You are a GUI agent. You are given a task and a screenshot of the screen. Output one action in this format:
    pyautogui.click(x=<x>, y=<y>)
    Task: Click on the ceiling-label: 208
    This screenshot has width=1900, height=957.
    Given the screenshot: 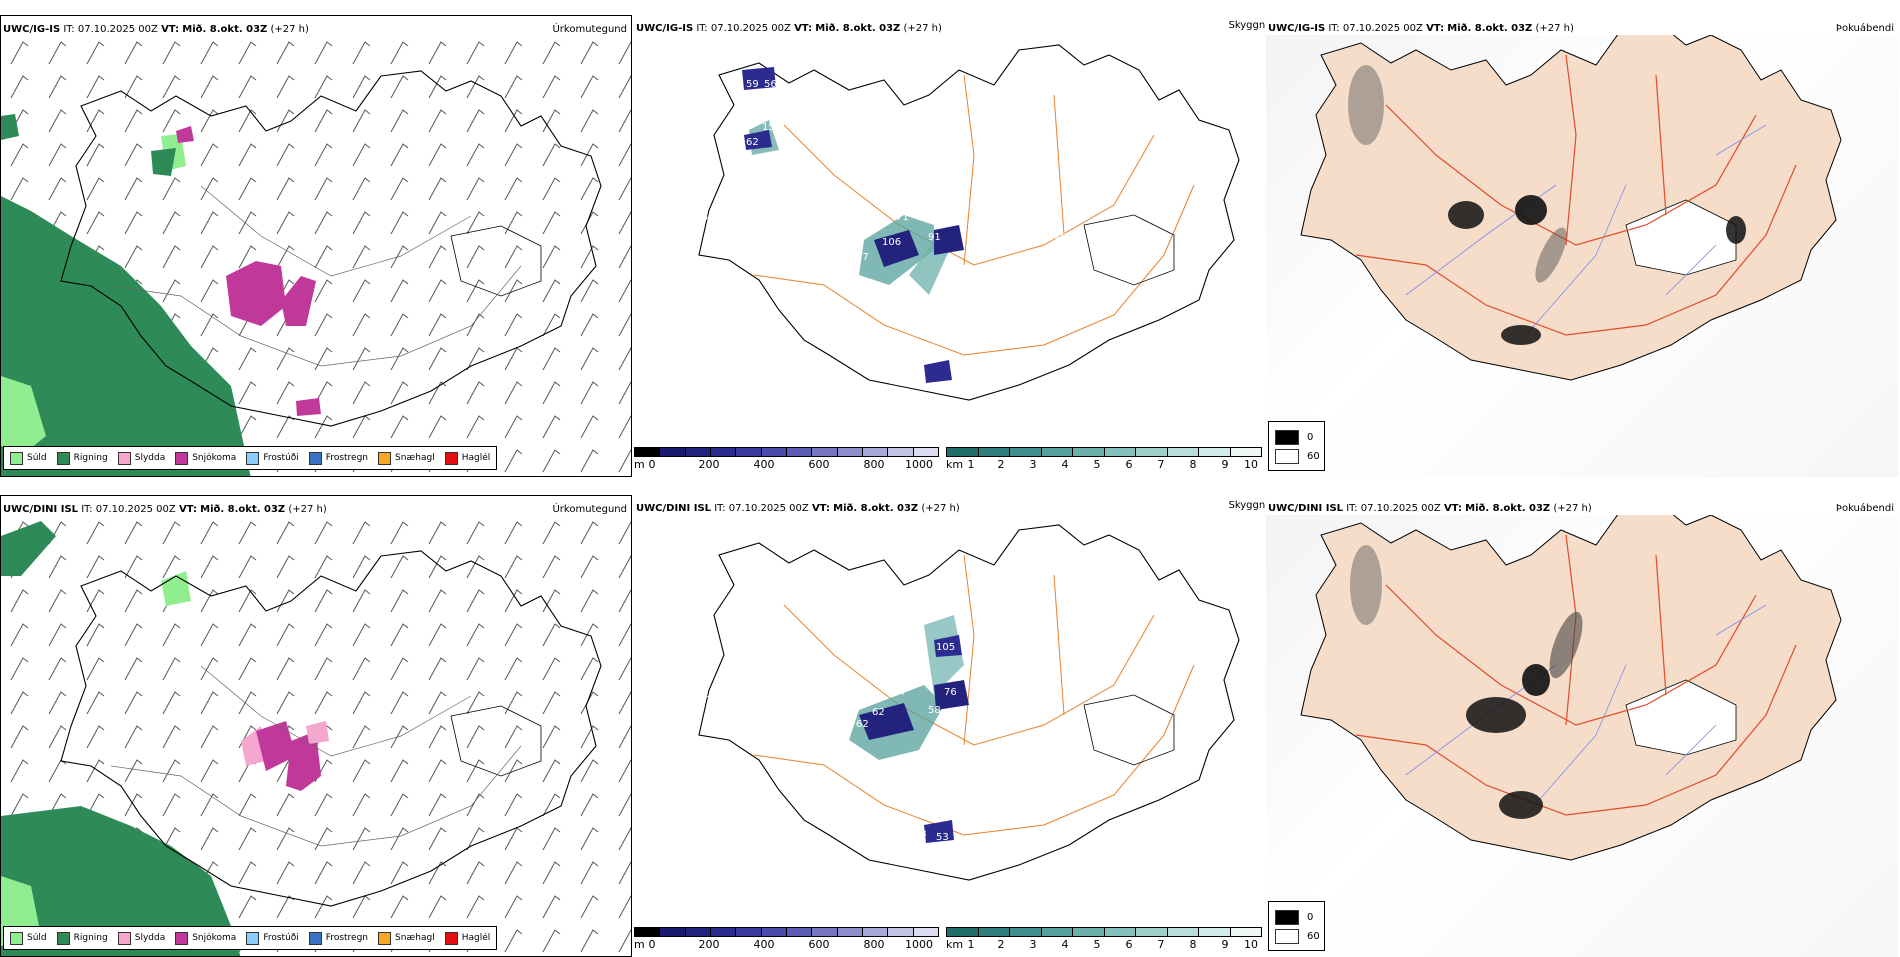 What is the action you would take?
    pyautogui.click(x=773, y=657)
    